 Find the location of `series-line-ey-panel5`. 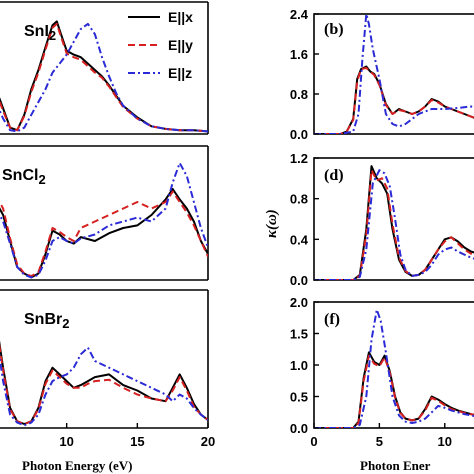

series-line-ey-panel5 is located at coordinates (394, 391).